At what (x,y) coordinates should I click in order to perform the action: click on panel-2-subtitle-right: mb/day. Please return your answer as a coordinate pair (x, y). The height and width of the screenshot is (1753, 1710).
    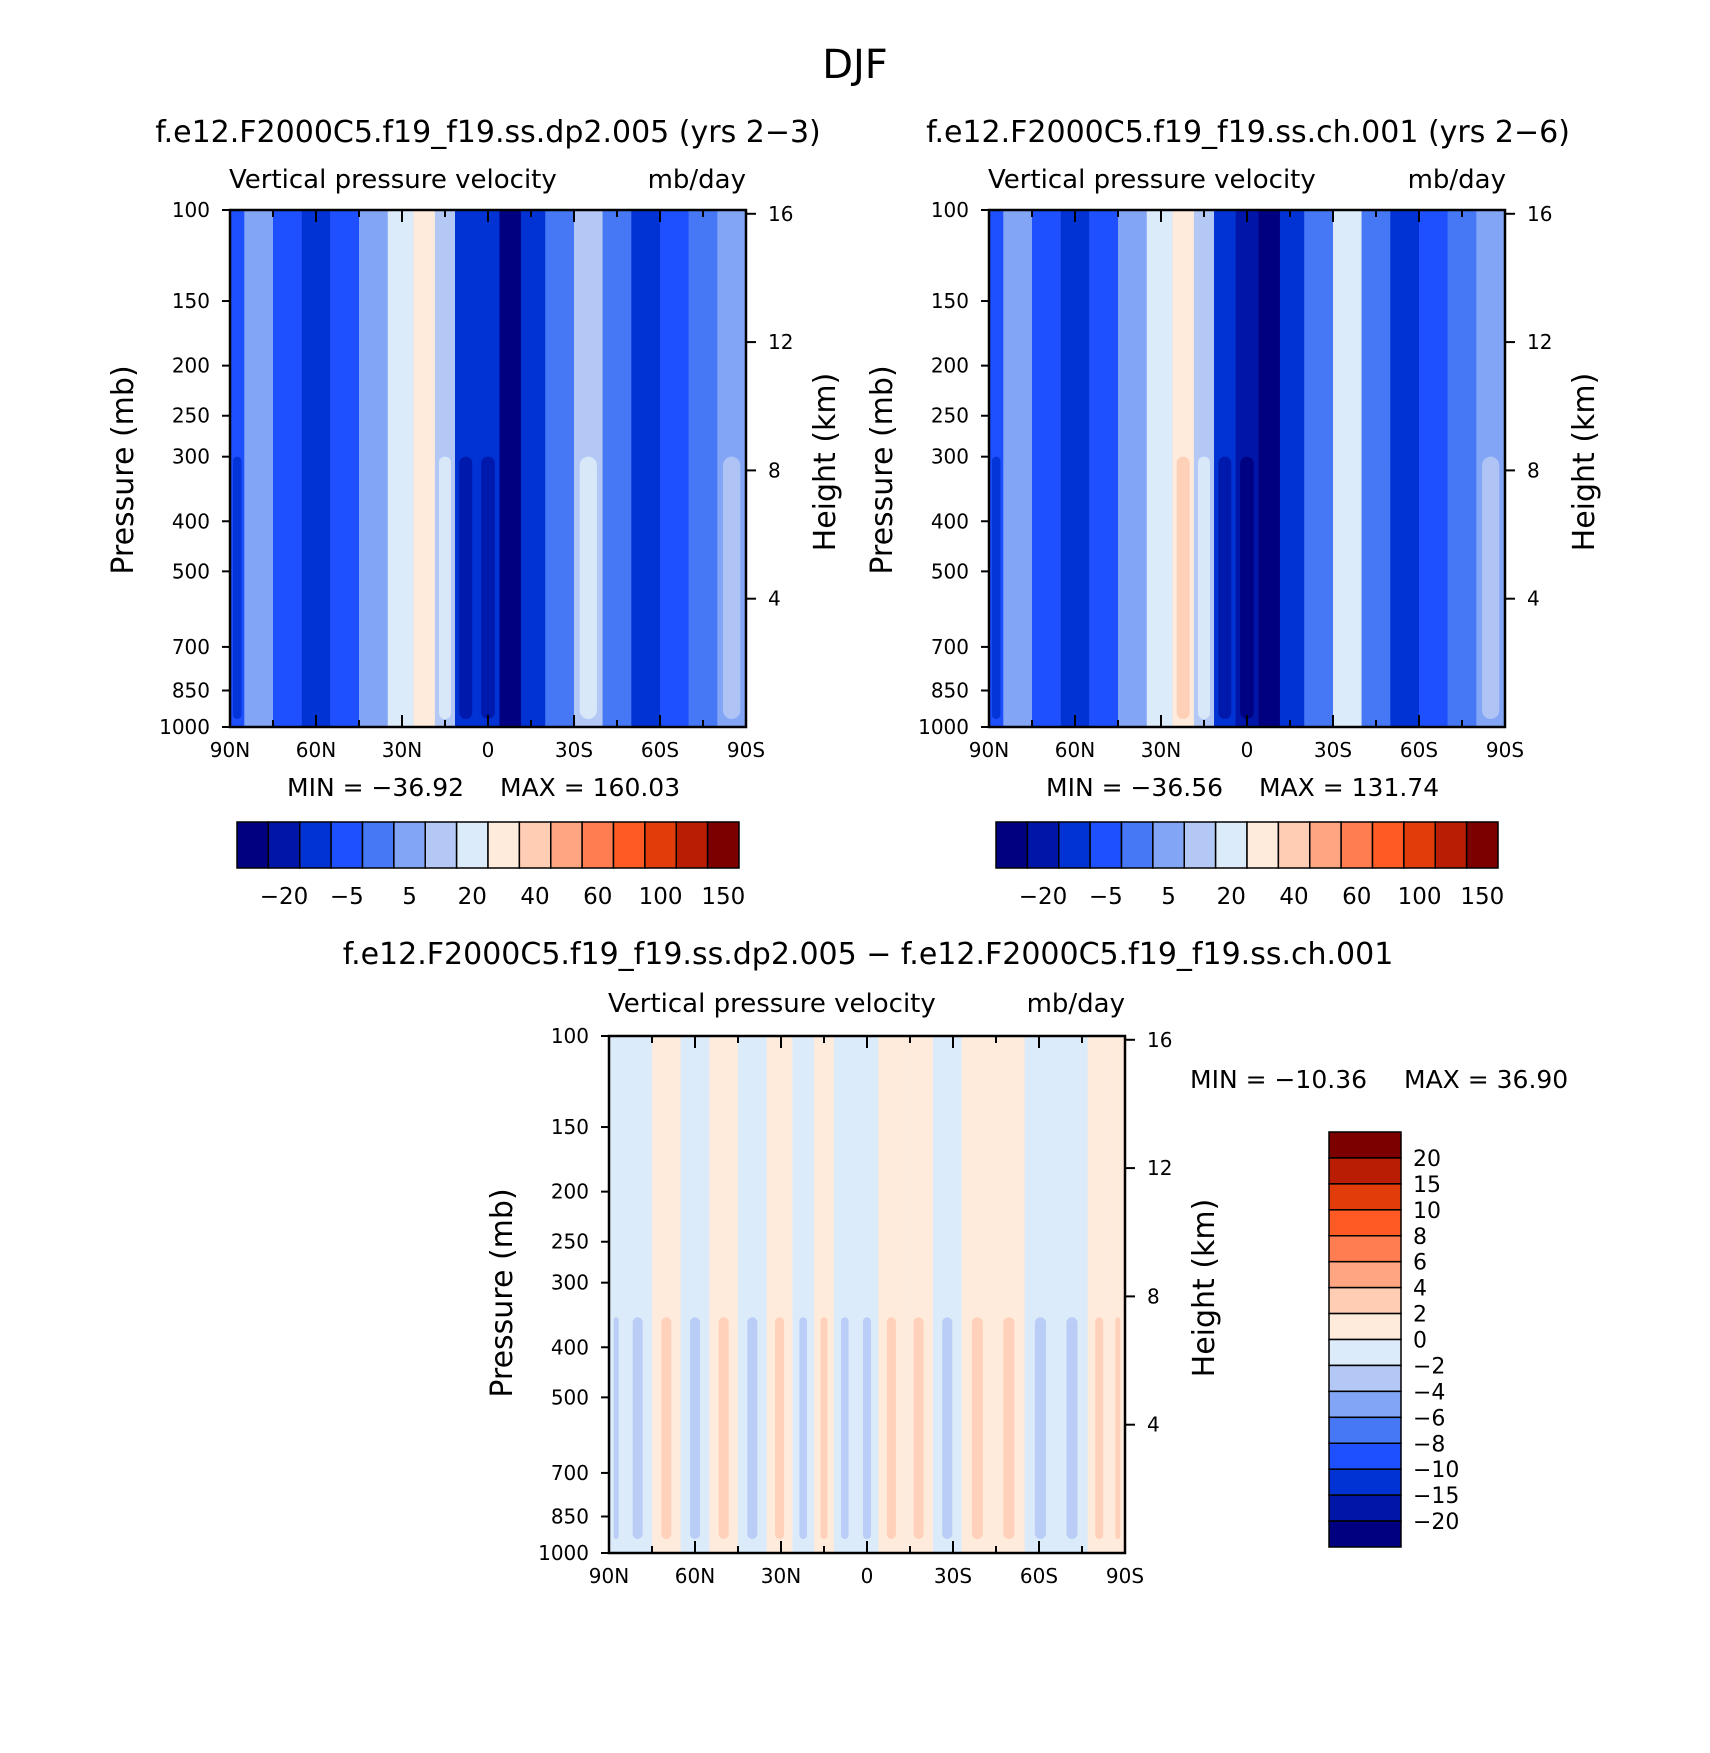
    Looking at the image, I should click on (1457, 180).